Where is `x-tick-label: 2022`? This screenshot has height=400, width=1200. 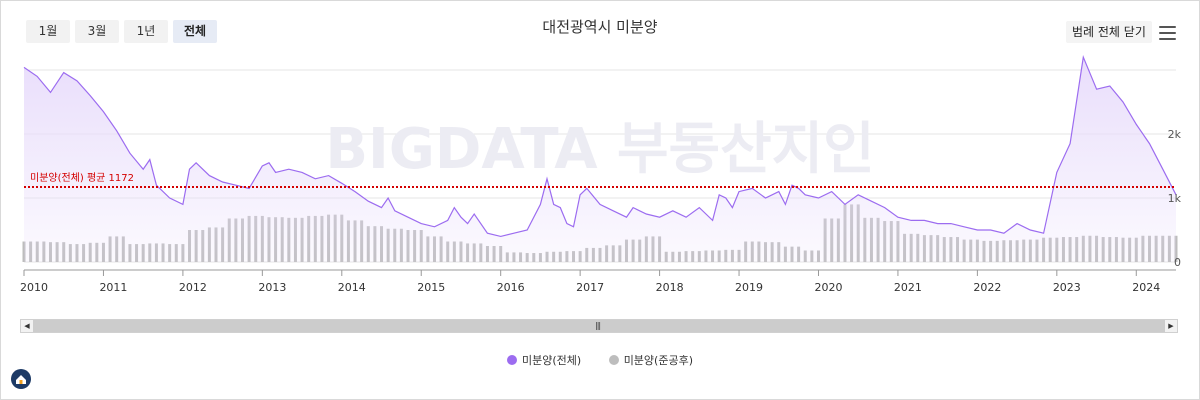 x-tick-label: 2022 is located at coordinates (987, 287).